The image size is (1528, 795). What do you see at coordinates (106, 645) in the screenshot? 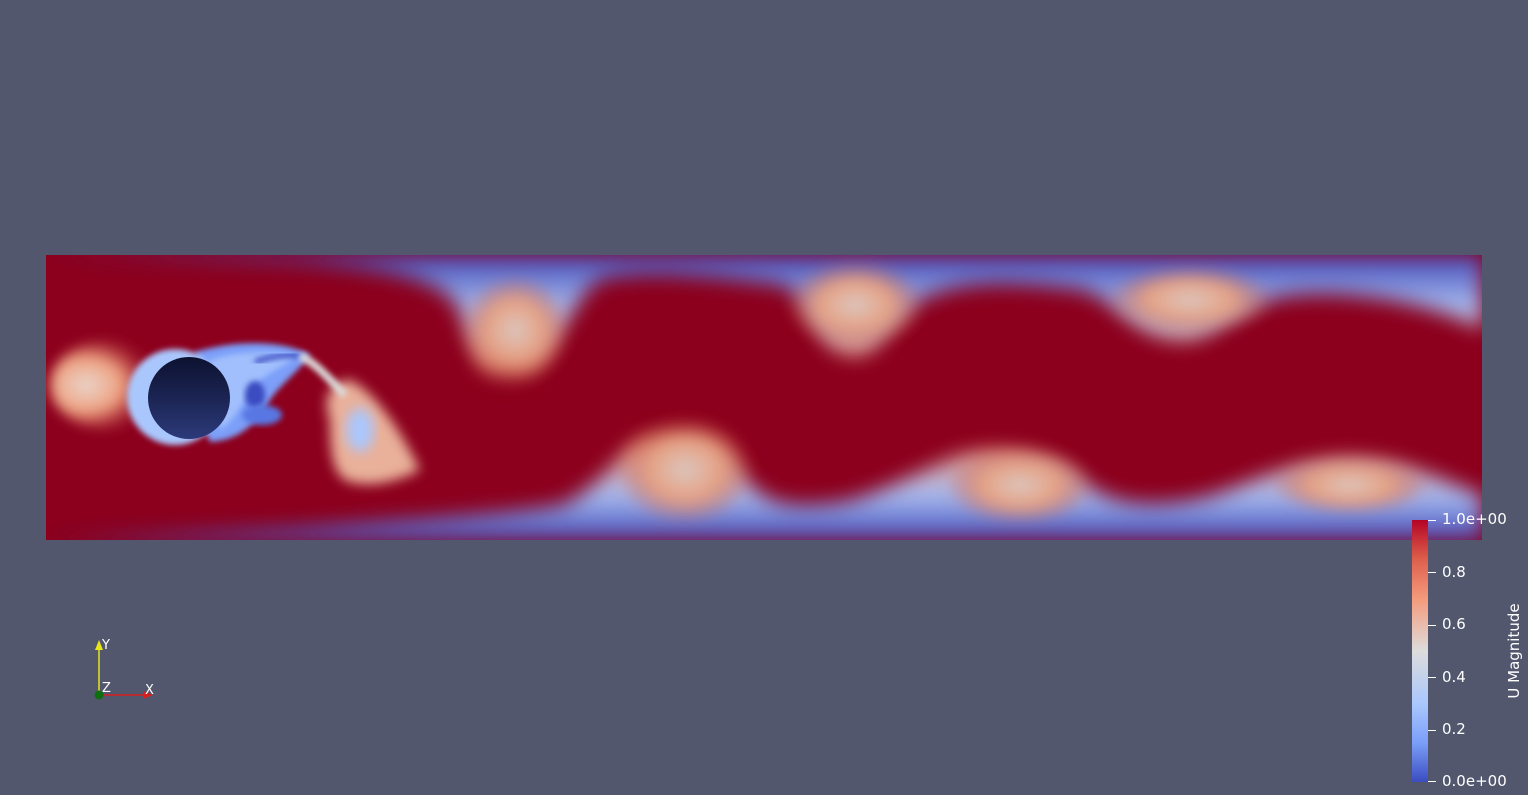
I see `y-axis-label: Y` at bounding box center [106, 645].